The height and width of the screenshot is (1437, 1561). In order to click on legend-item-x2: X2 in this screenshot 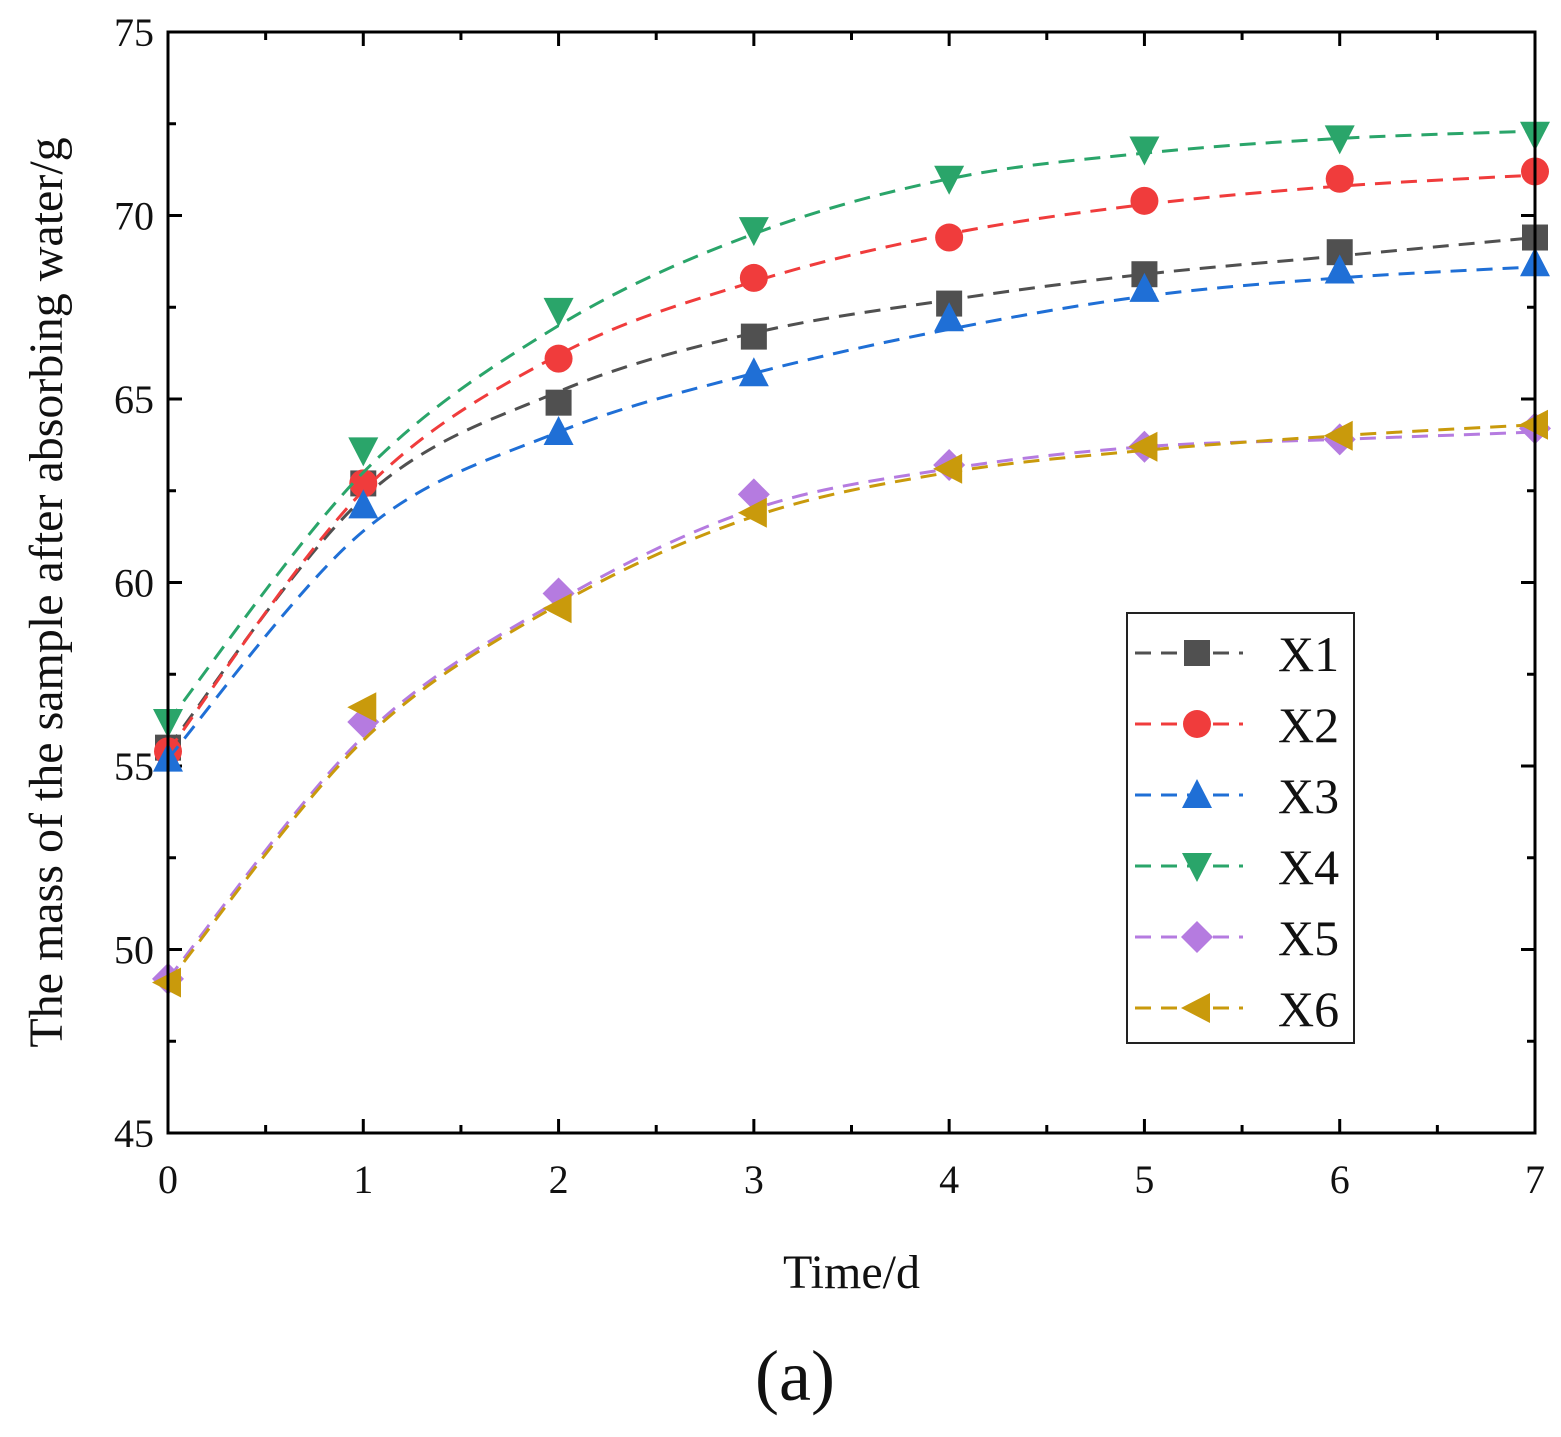, I will do `click(1237, 725)`.